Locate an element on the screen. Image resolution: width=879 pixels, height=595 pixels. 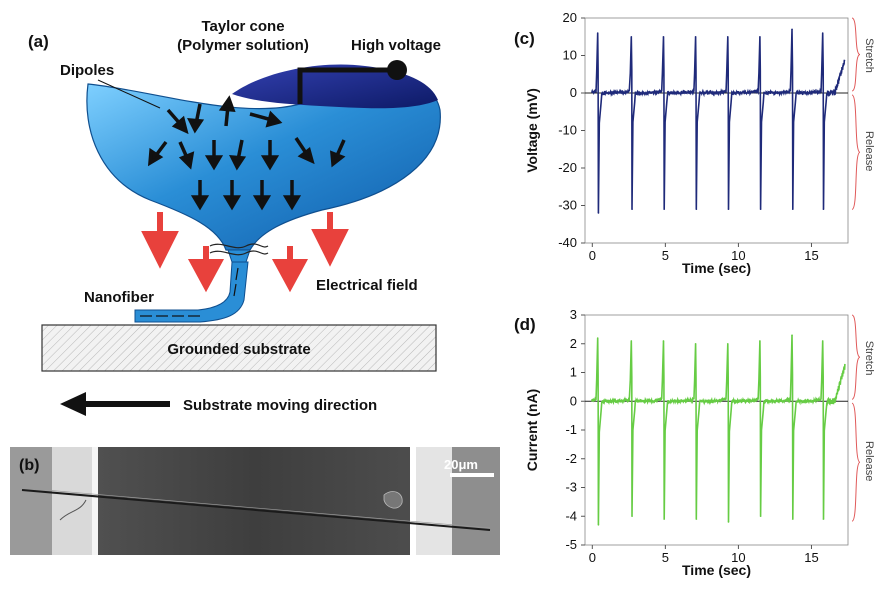
panel-b: (b) 20μm is located at coordinates (255, 501).